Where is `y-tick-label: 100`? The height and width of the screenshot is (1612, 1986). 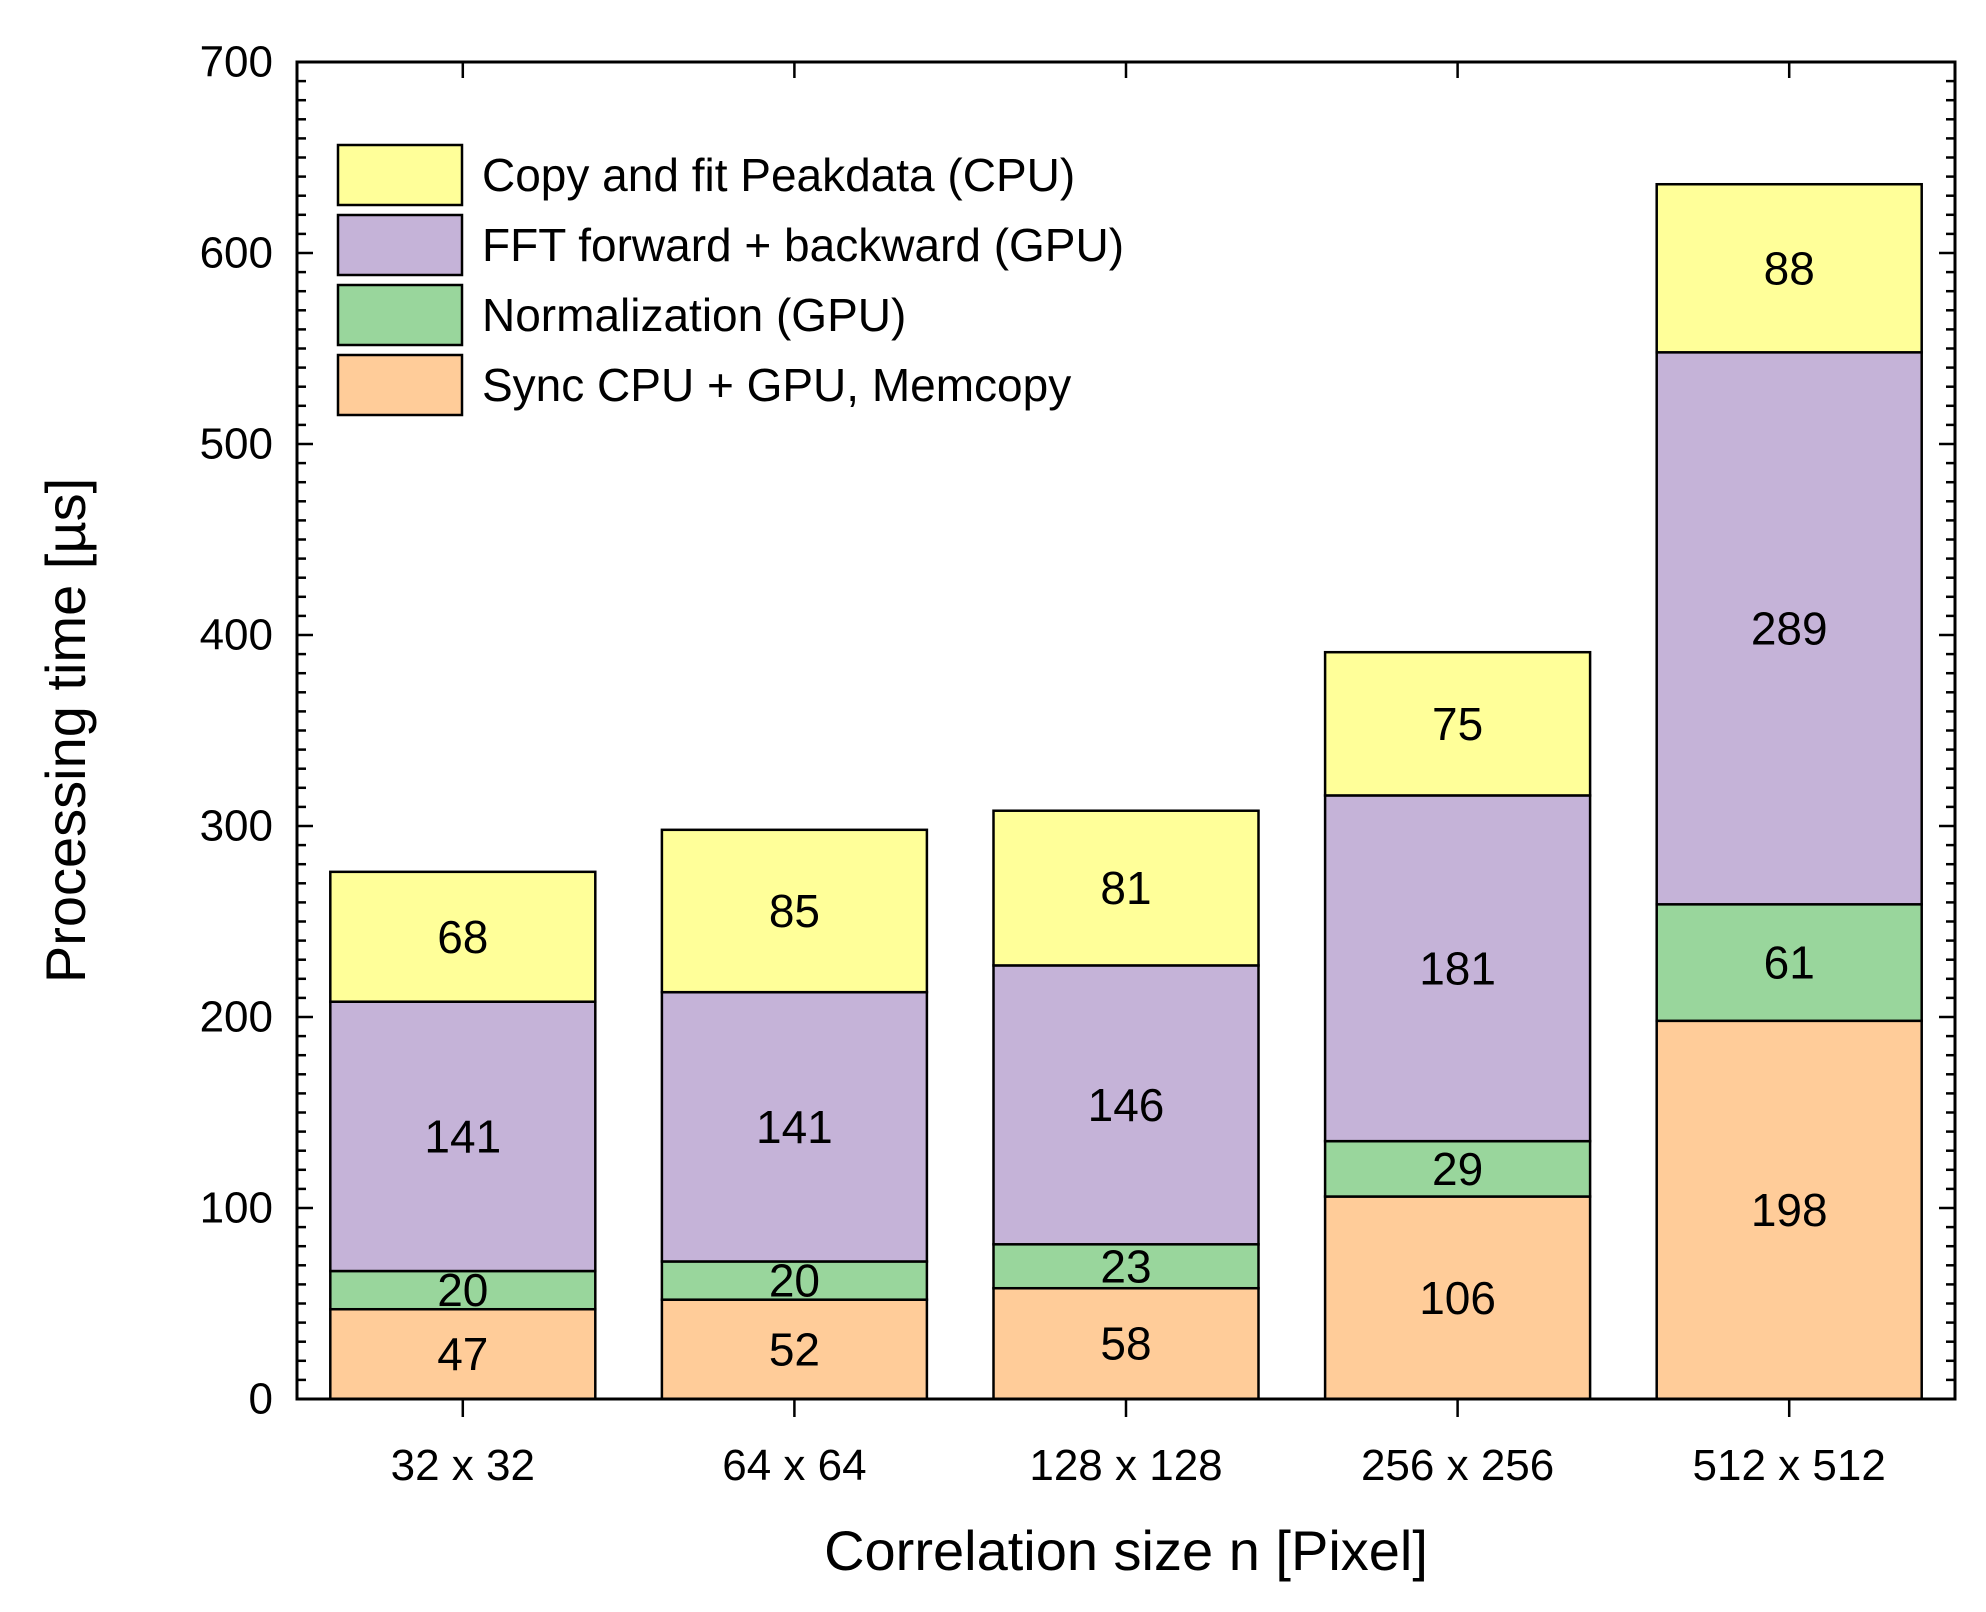
y-tick-label: 100 is located at coordinates (236, 1208).